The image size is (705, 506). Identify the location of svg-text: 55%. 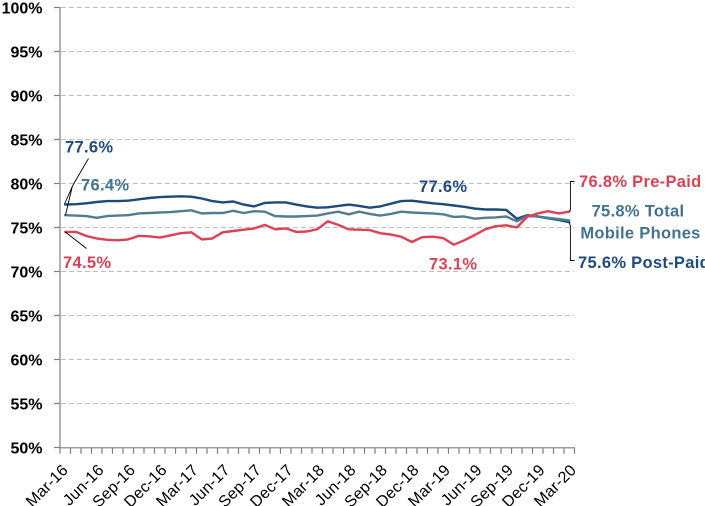
(26, 404).